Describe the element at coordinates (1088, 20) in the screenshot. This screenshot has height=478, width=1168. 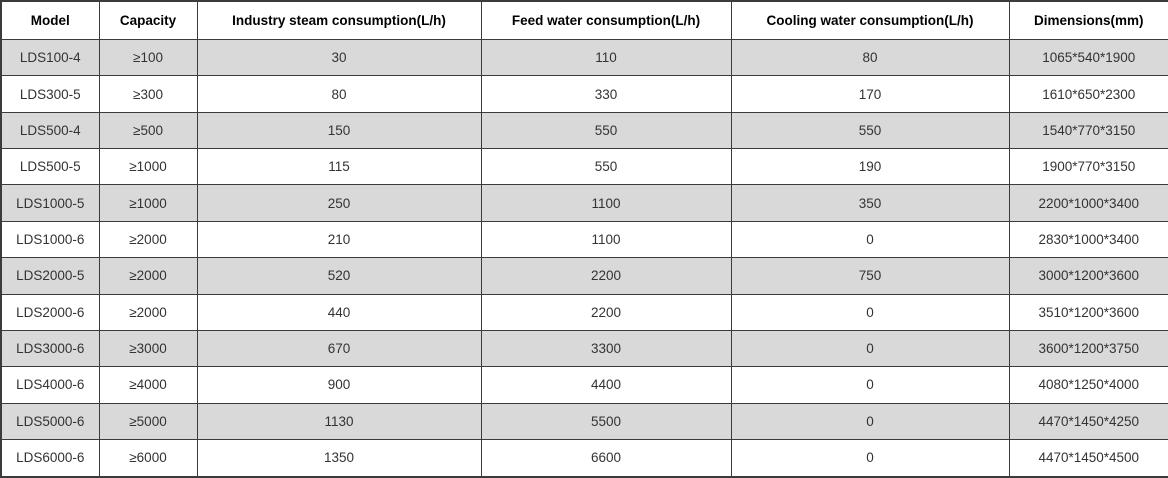
I see `column-header-dims: Dimensions(mm)` at that location.